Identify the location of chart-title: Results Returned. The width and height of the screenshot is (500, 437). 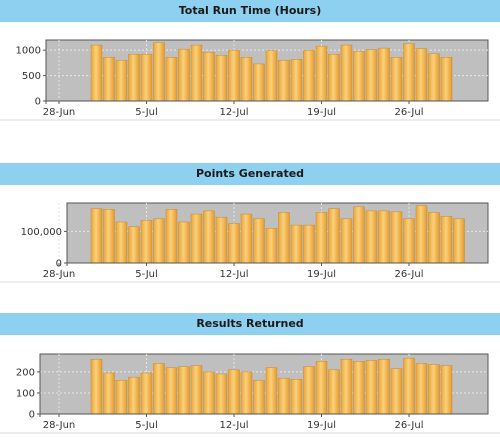
(250, 324).